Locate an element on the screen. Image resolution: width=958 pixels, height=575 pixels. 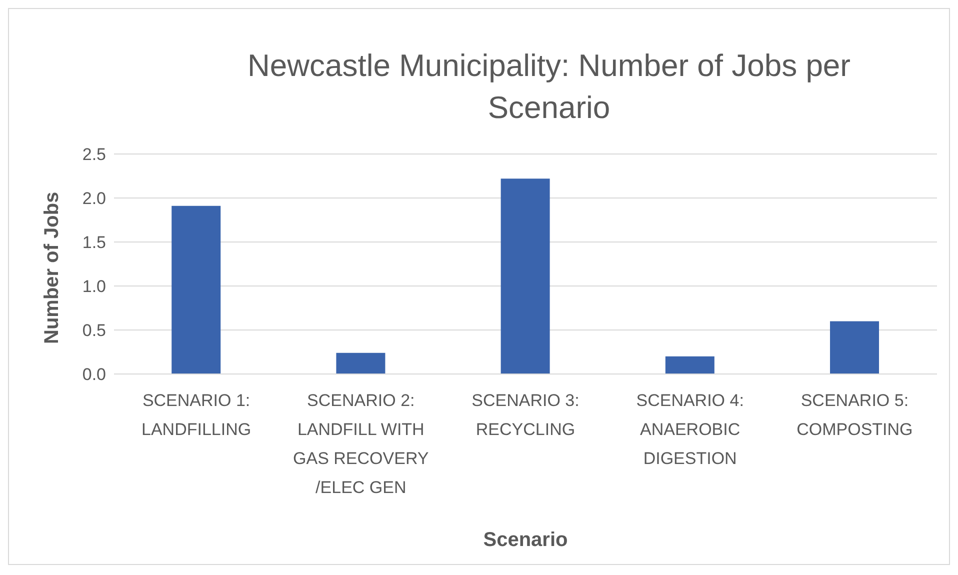
x-tick-label: SCENARIO 3: RECYCLING is located at coordinates (526, 415).